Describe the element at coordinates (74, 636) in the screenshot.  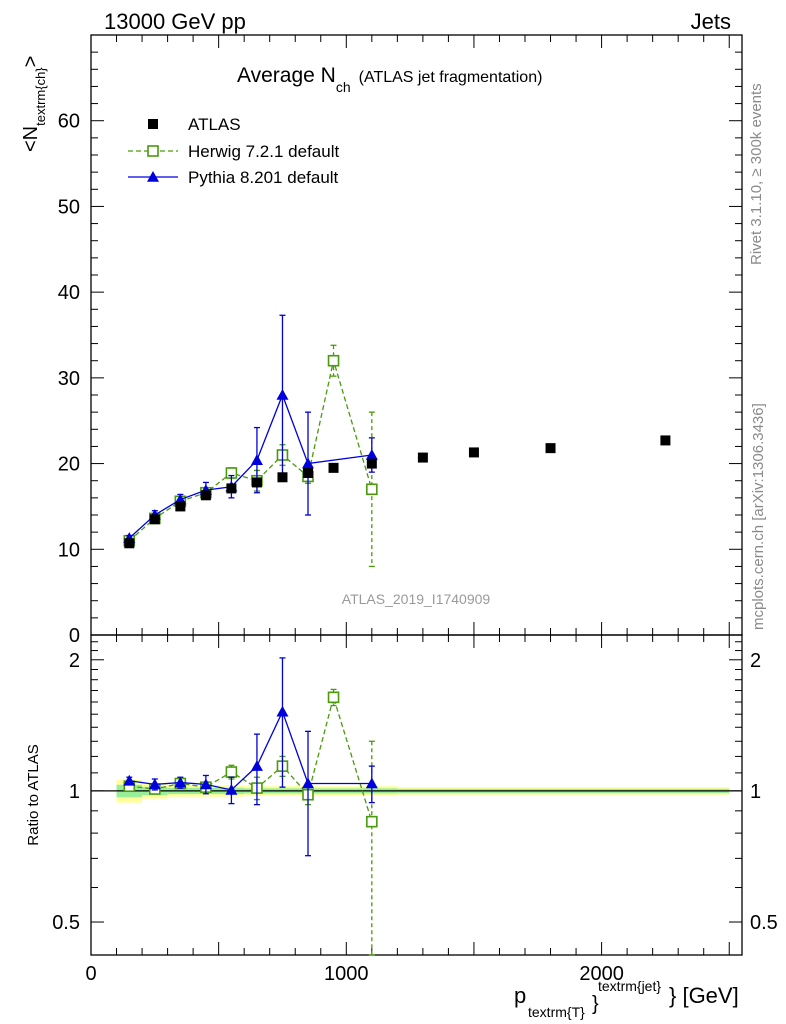
I see `y-tick-label: 0` at that location.